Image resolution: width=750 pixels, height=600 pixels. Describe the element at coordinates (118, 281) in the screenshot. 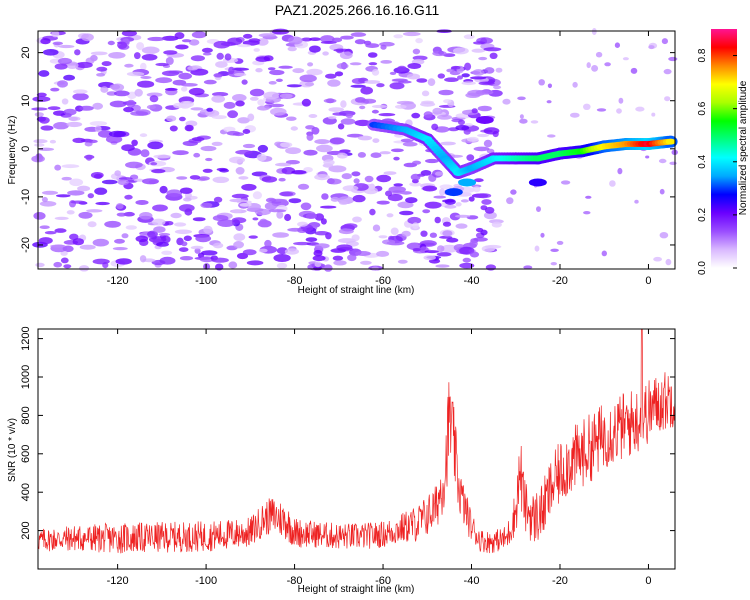

I see `x-tick-label: -120` at that location.